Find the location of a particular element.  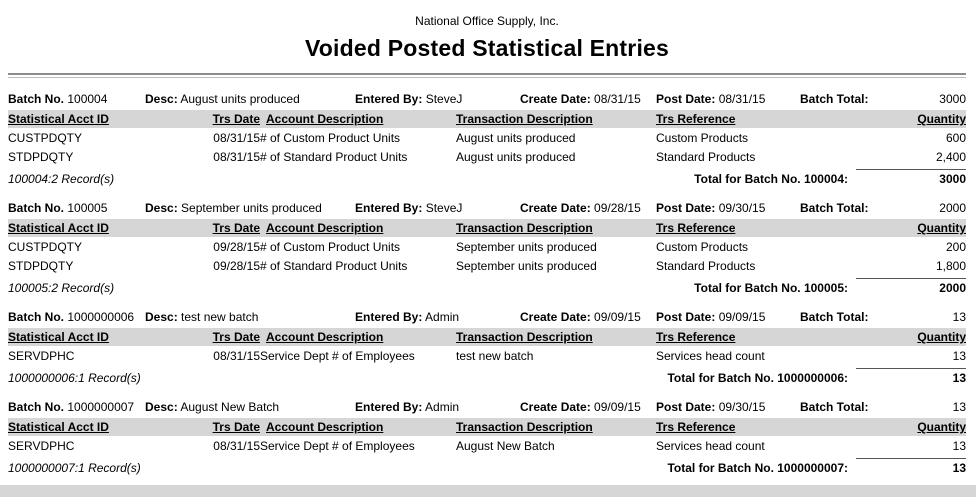

post-date-field: Post Date: 09/30/15 is located at coordinates (728, 407).